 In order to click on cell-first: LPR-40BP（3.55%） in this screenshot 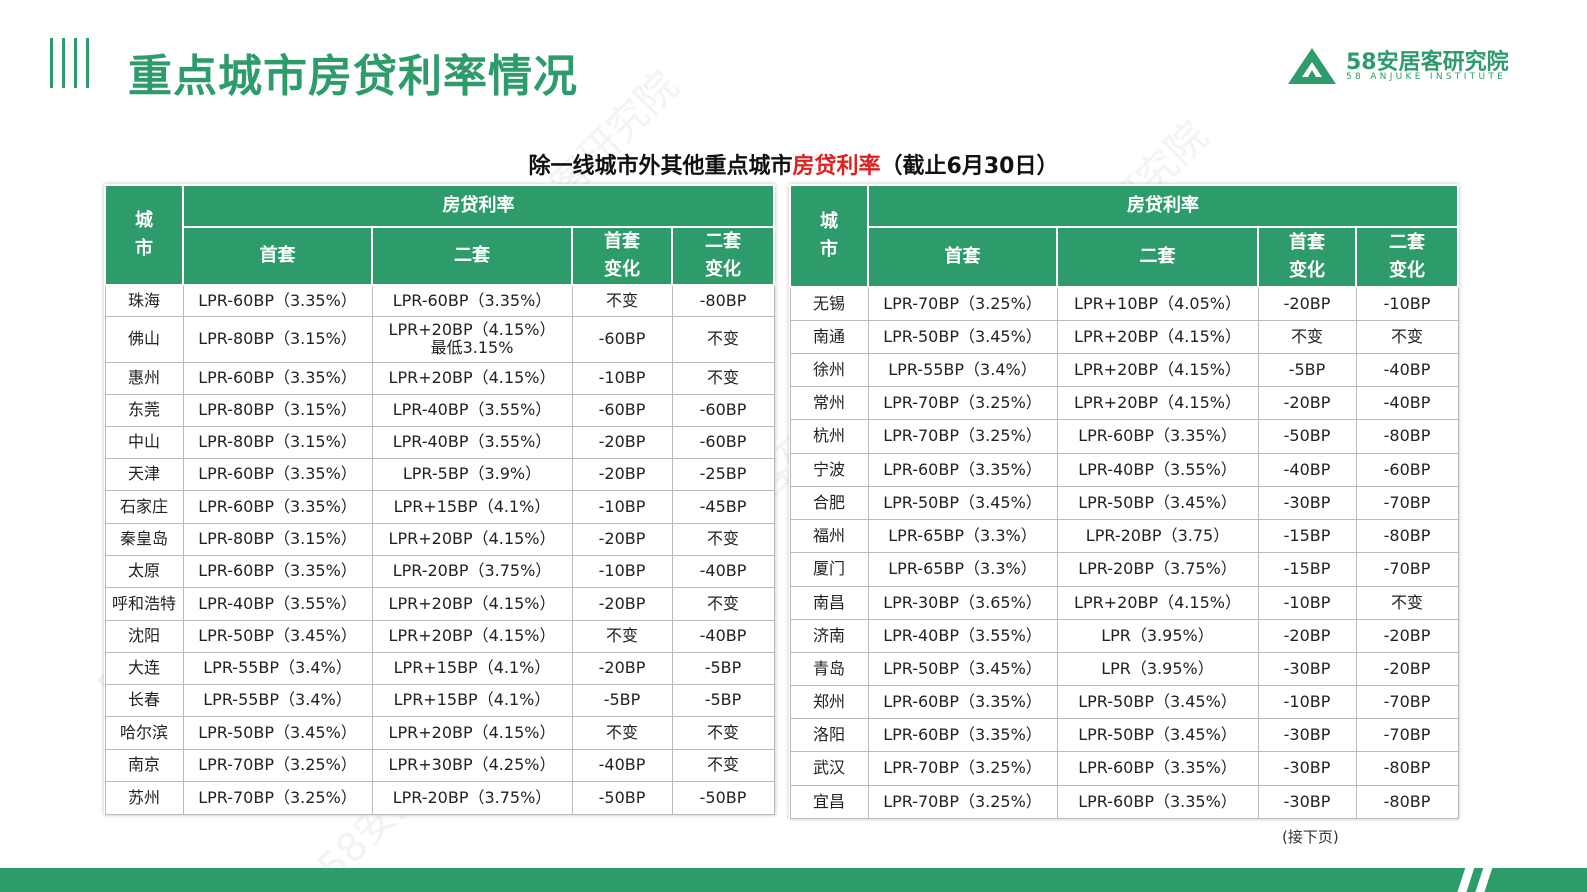, I will do `click(277, 603)`.